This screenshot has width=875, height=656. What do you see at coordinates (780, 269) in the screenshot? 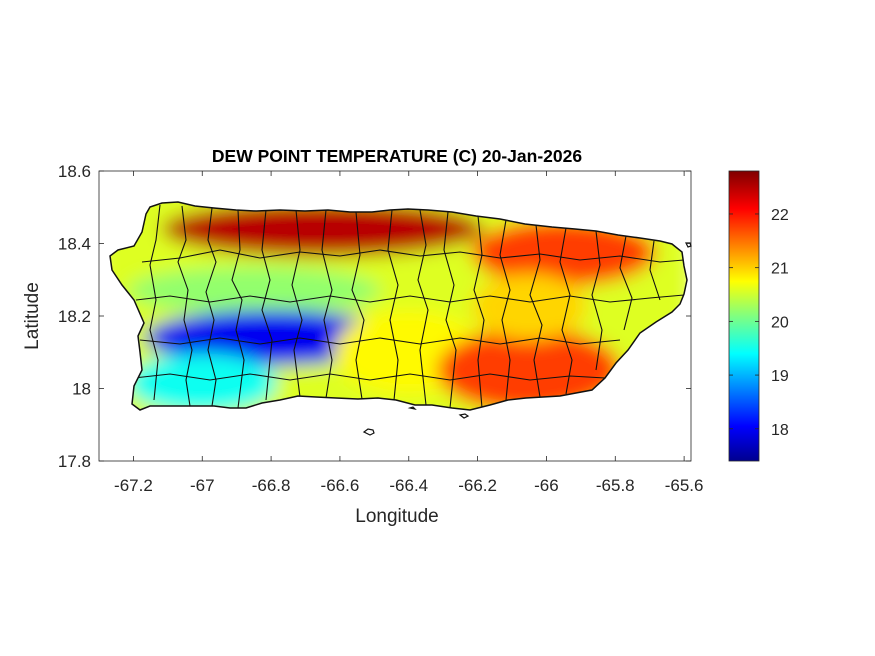
I see `colorbar-tick-label: 21` at bounding box center [780, 269].